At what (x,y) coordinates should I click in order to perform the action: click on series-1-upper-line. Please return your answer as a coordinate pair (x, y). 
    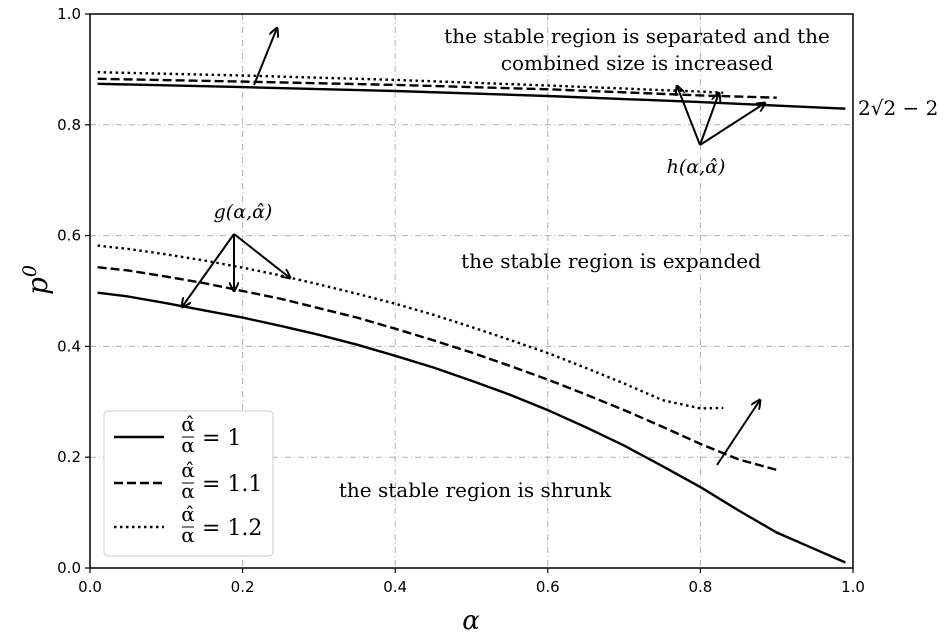
    Looking at the image, I should click on (471, 96).